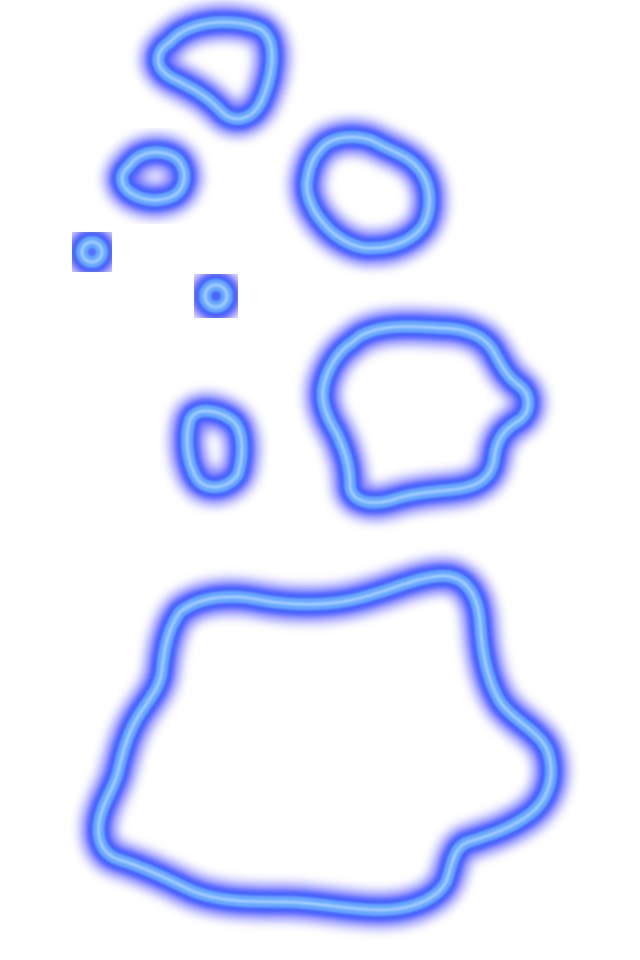 The height and width of the screenshot is (960, 640). What do you see at coordinates (426, 414) in the screenshot?
I see `right-blob-lower` at bounding box center [426, 414].